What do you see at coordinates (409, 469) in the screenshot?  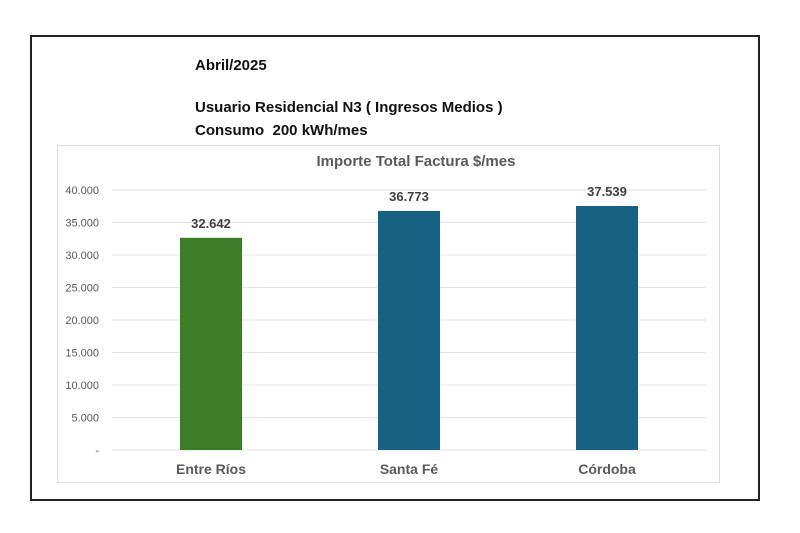 I see `x-tick-label: Santa Fé` at bounding box center [409, 469].